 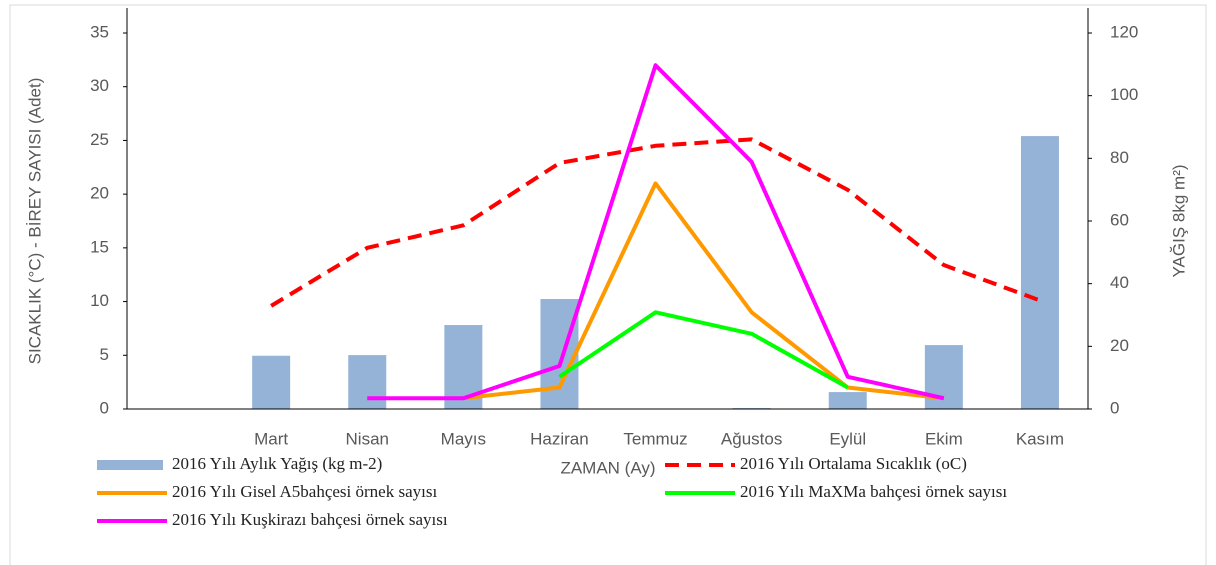 I want to click on y2-tick-label: 40, so click(x=1119, y=282).